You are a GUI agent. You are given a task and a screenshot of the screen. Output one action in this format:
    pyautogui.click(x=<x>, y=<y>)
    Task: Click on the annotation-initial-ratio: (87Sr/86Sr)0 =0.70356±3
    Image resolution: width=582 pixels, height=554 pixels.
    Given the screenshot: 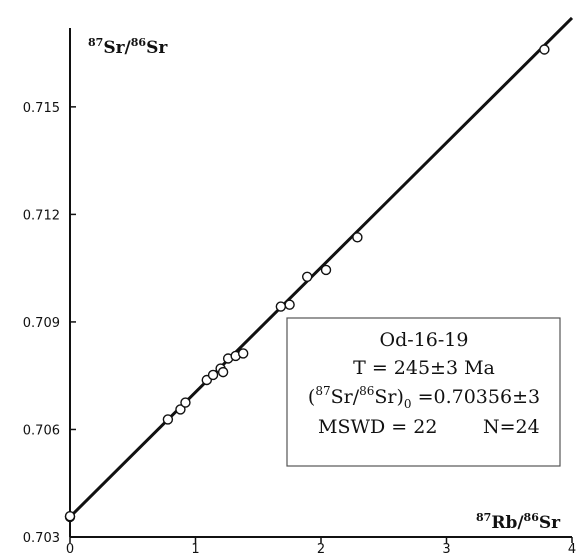 What is the action you would take?
    pyautogui.click(x=424, y=397)
    